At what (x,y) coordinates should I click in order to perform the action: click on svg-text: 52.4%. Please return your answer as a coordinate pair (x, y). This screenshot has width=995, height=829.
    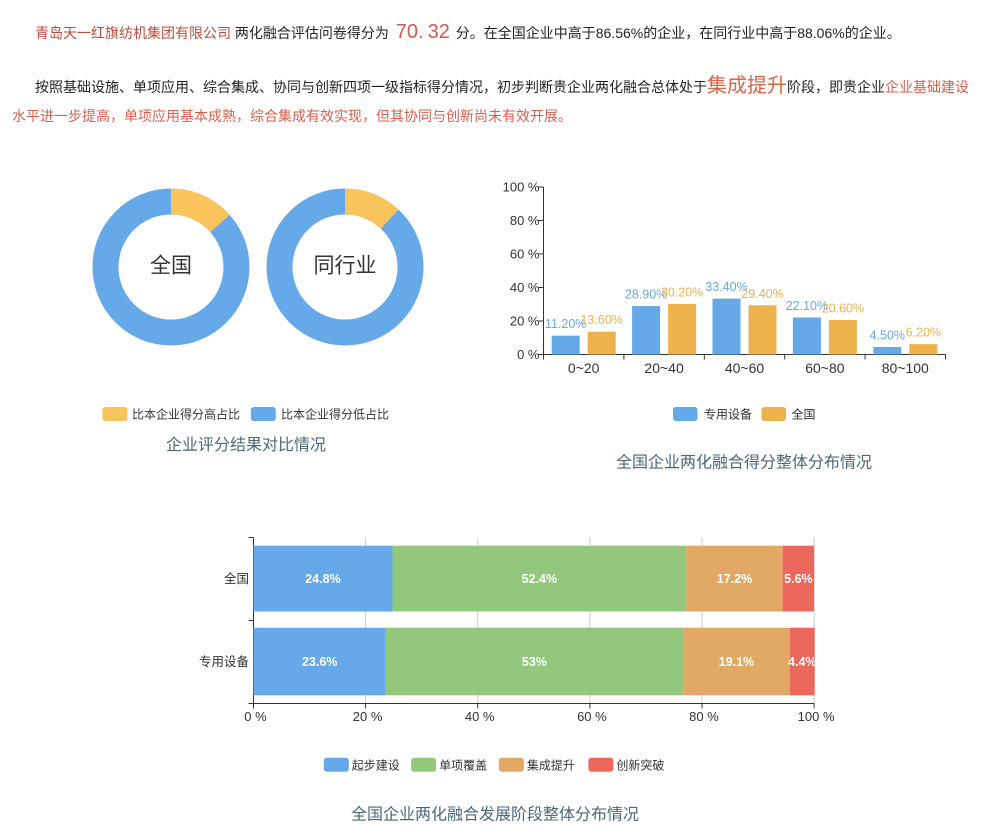
    Looking at the image, I should click on (539, 579).